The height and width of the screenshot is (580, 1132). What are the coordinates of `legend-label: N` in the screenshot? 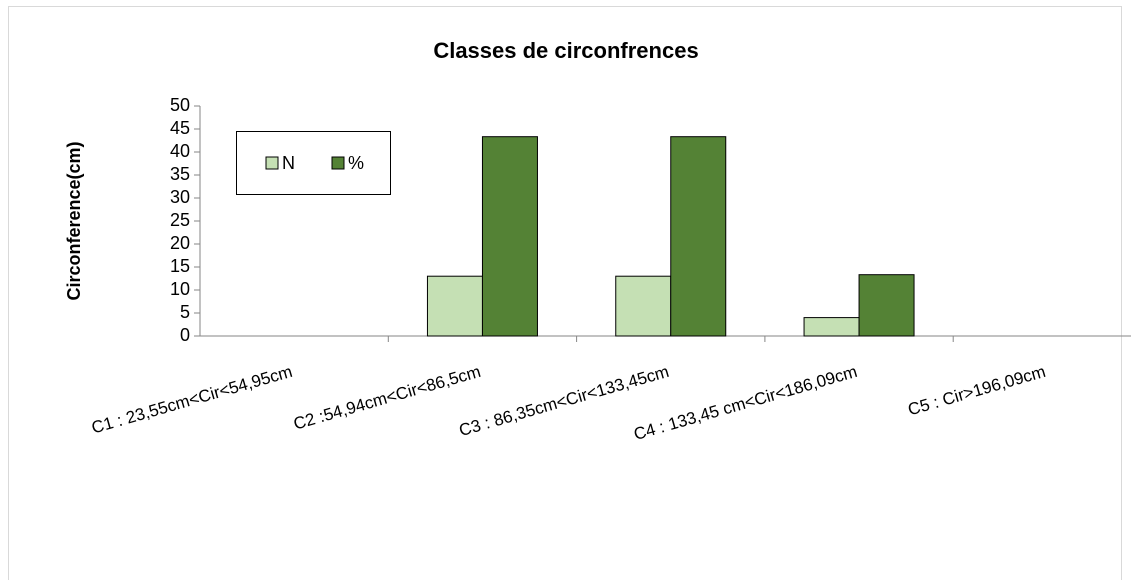 It's located at (288, 163).